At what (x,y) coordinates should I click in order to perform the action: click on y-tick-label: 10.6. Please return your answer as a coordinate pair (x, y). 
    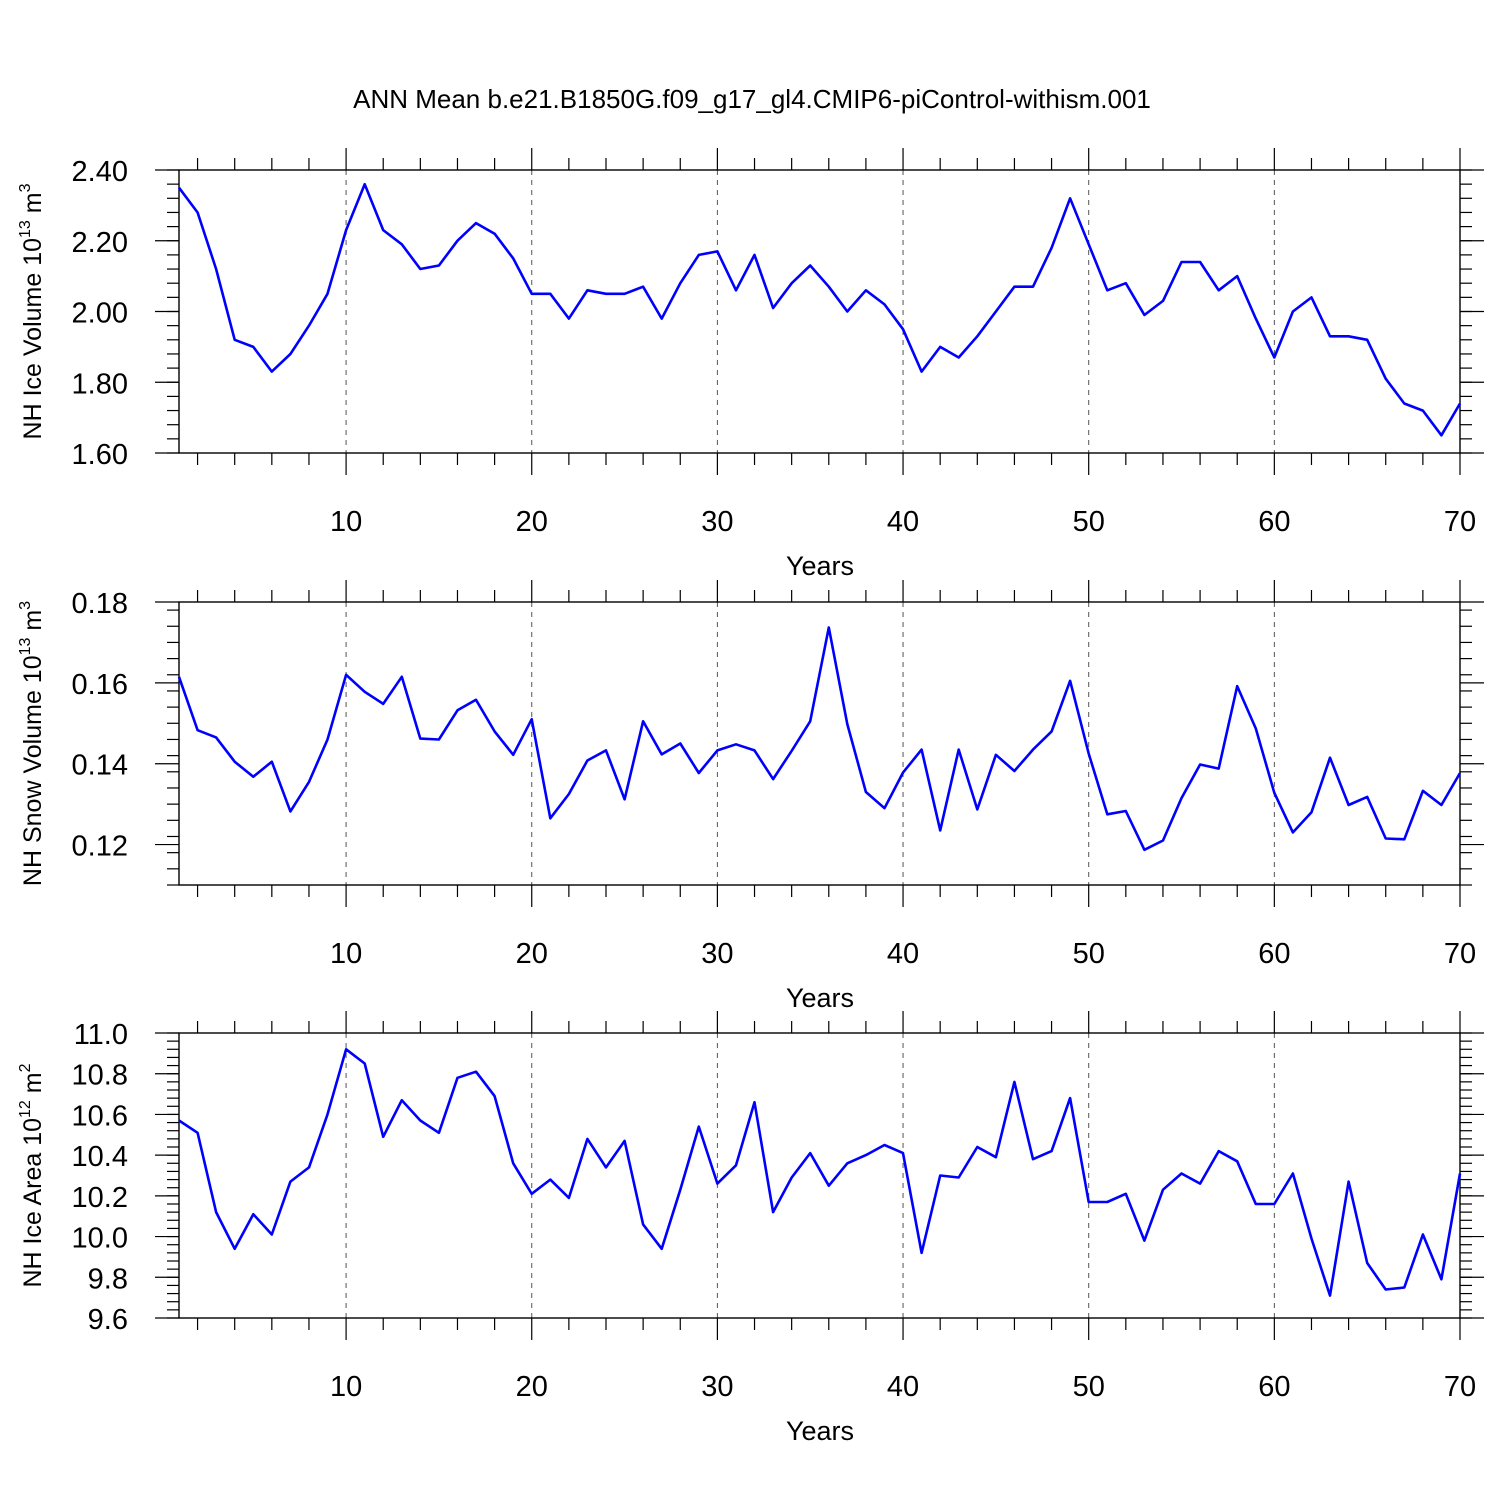
    Looking at the image, I should click on (100, 1116).